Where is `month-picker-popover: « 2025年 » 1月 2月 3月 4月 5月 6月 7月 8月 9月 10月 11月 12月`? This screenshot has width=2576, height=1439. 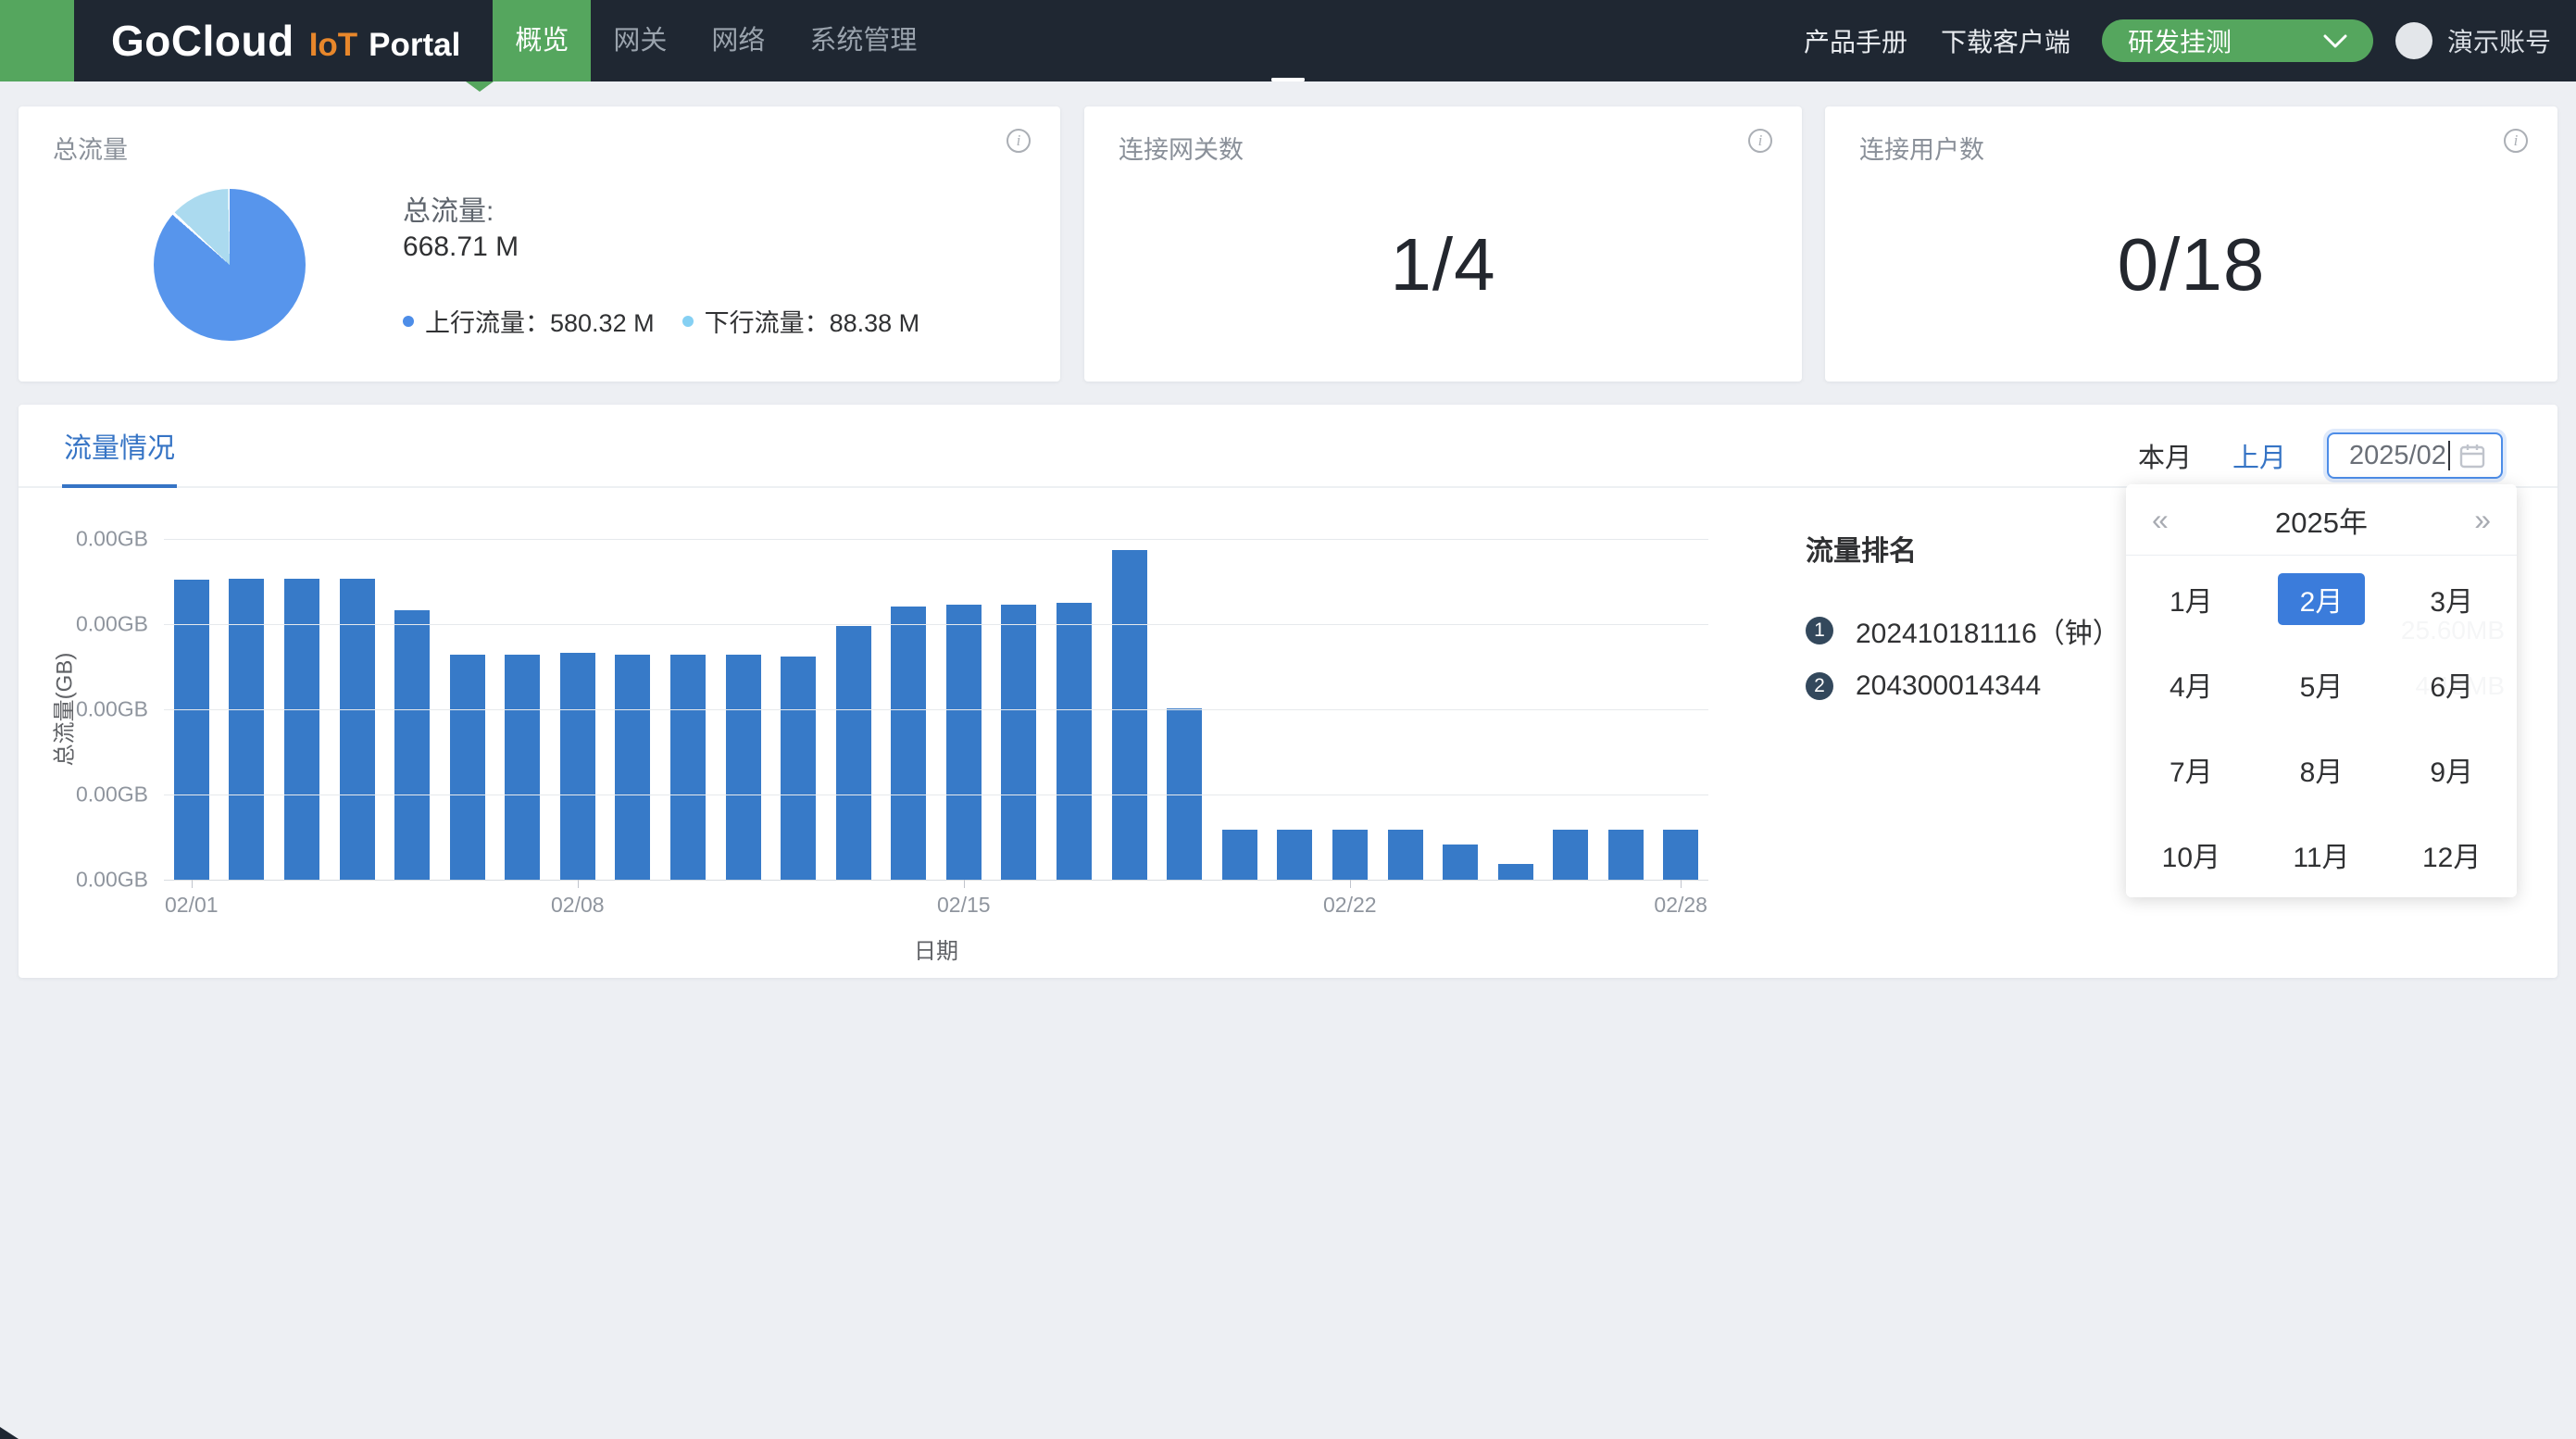
month-picker-popover: « 2025年 » 1月 2月 3月 4月 5月 6月 7月 8月 9月 10月 11月 12月 is located at coordinates (2321, 690).